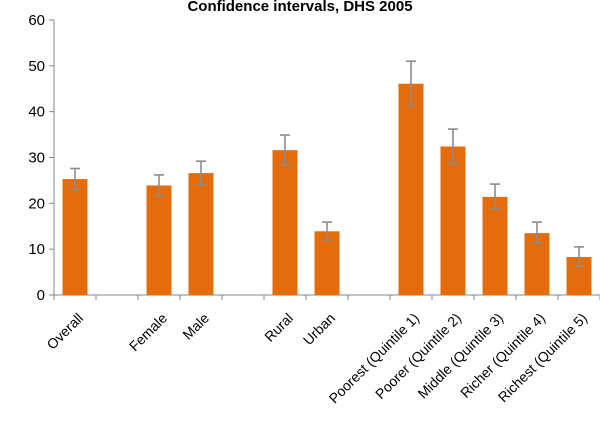 This screenshot has height=446, width=600. What do you see at coordinates (41, 295) in the screenshot?
I see `y-tick-label: 0` at bounding box center [41, 295].